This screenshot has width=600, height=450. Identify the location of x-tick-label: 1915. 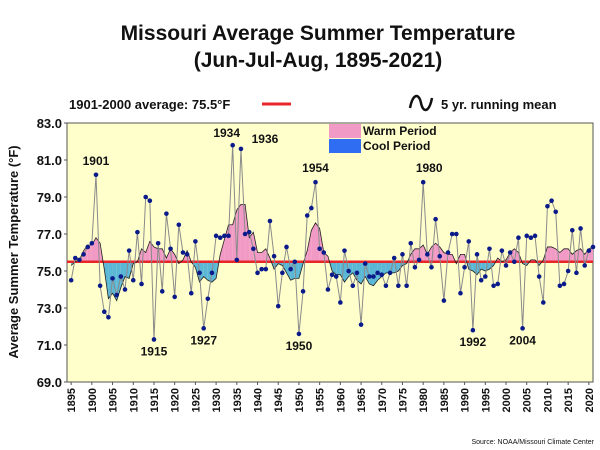
(155, 400).